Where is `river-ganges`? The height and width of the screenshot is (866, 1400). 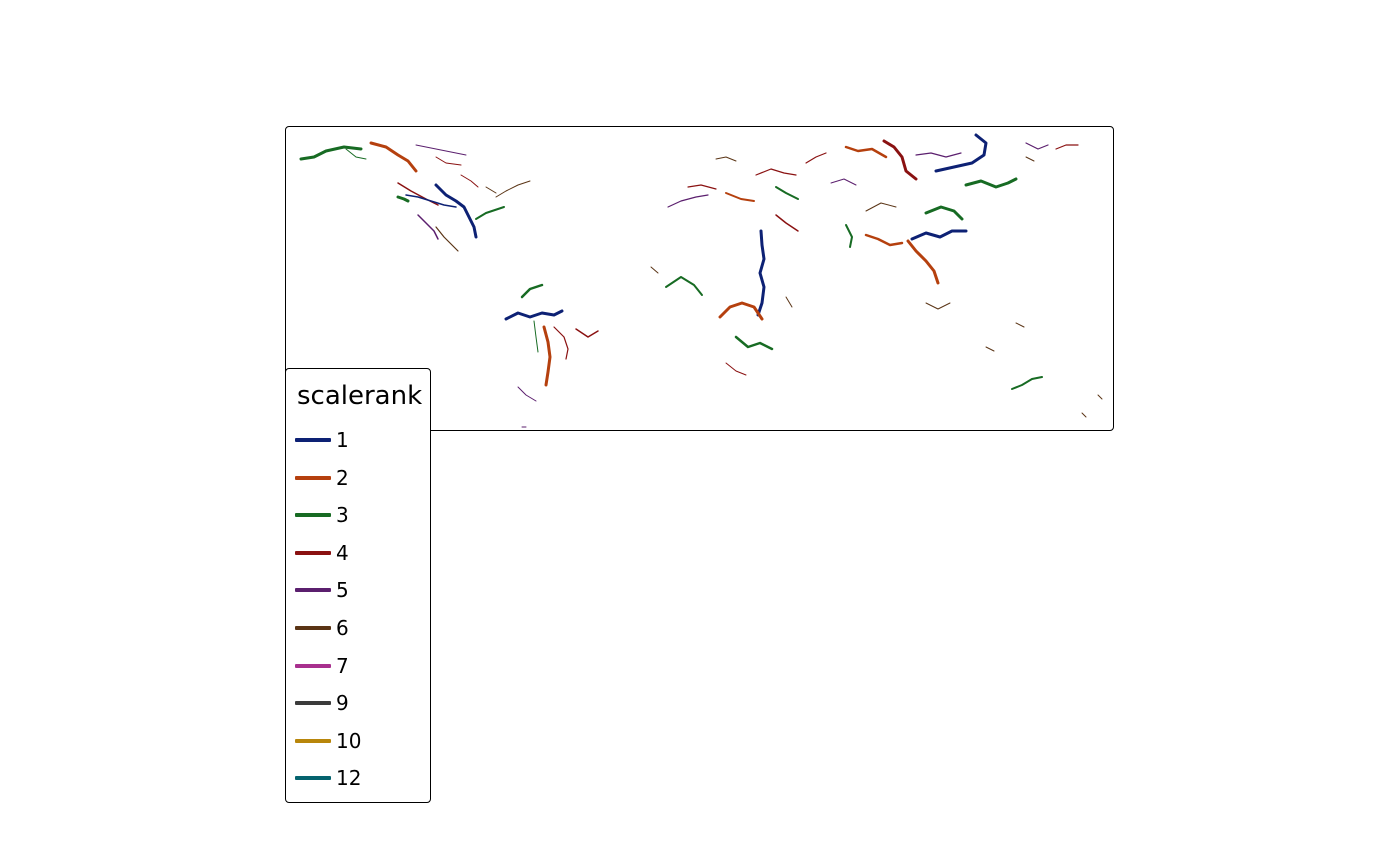
river-ganges is located at coordinates (884, 240).